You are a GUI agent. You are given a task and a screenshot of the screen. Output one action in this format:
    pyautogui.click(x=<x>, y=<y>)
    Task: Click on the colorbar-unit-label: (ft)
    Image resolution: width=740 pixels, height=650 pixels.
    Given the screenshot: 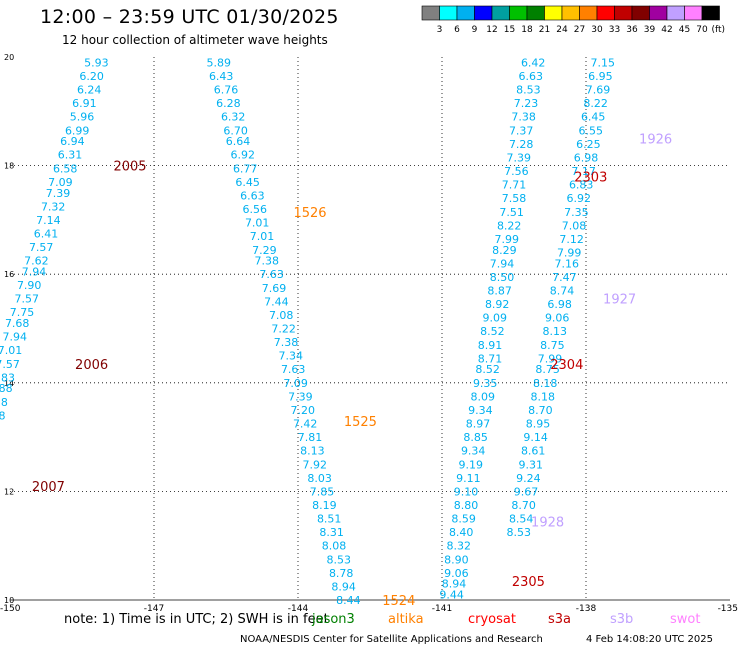 What is the action you would take?
    pyautogui.click(x=719, y=30)
    